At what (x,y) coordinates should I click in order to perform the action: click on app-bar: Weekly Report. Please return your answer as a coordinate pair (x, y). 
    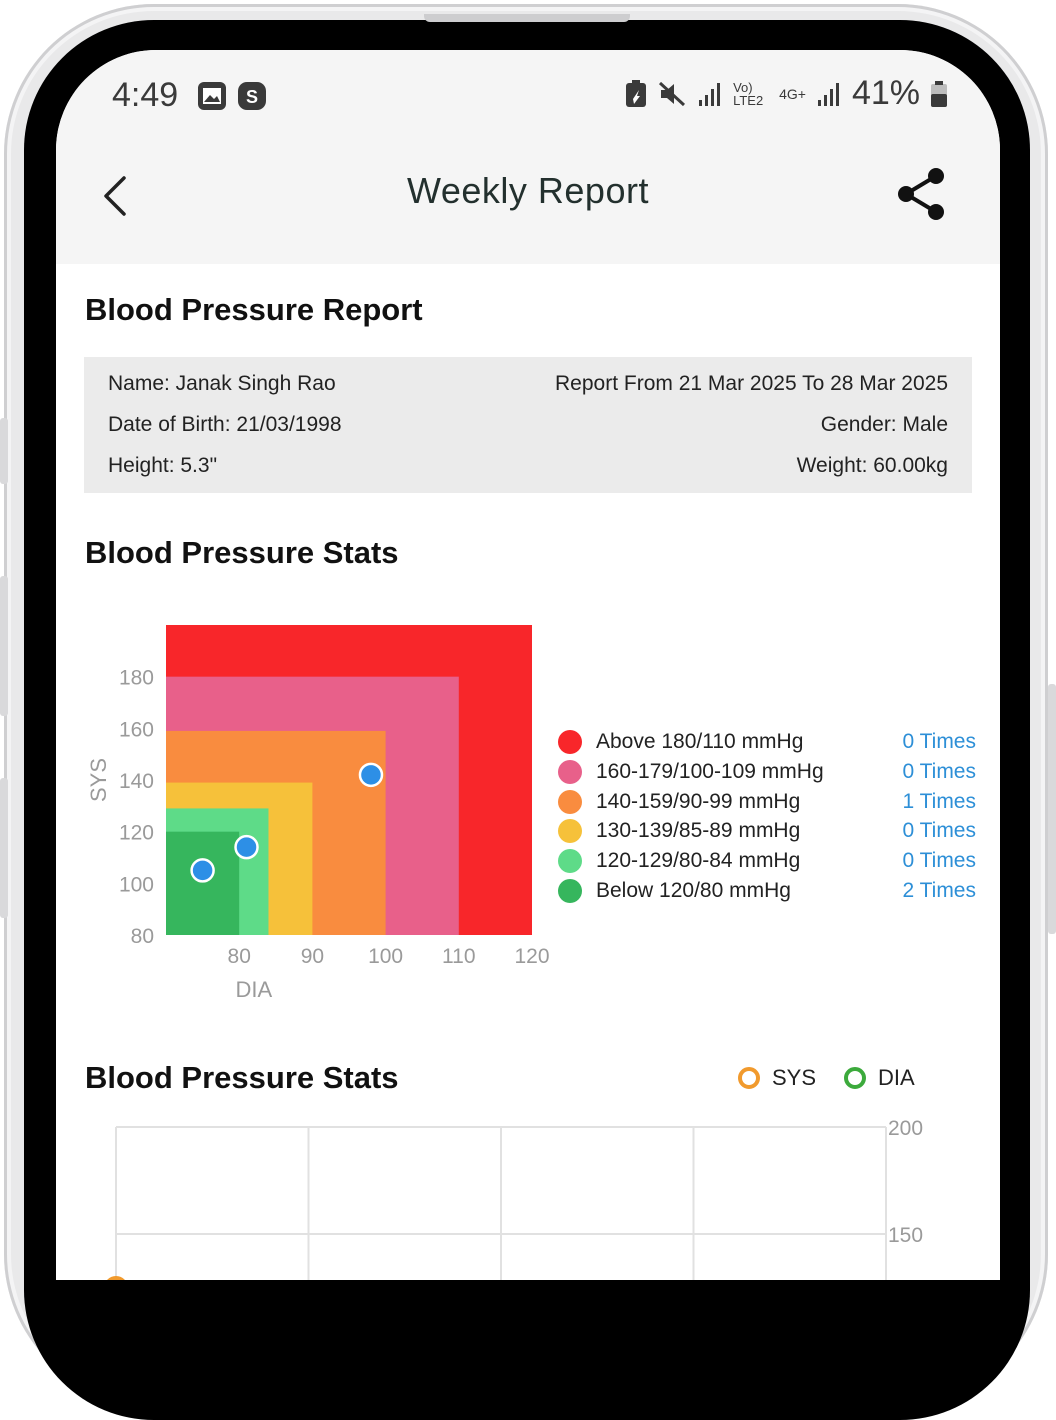
    Looking at the image, I should click on (528, 202).